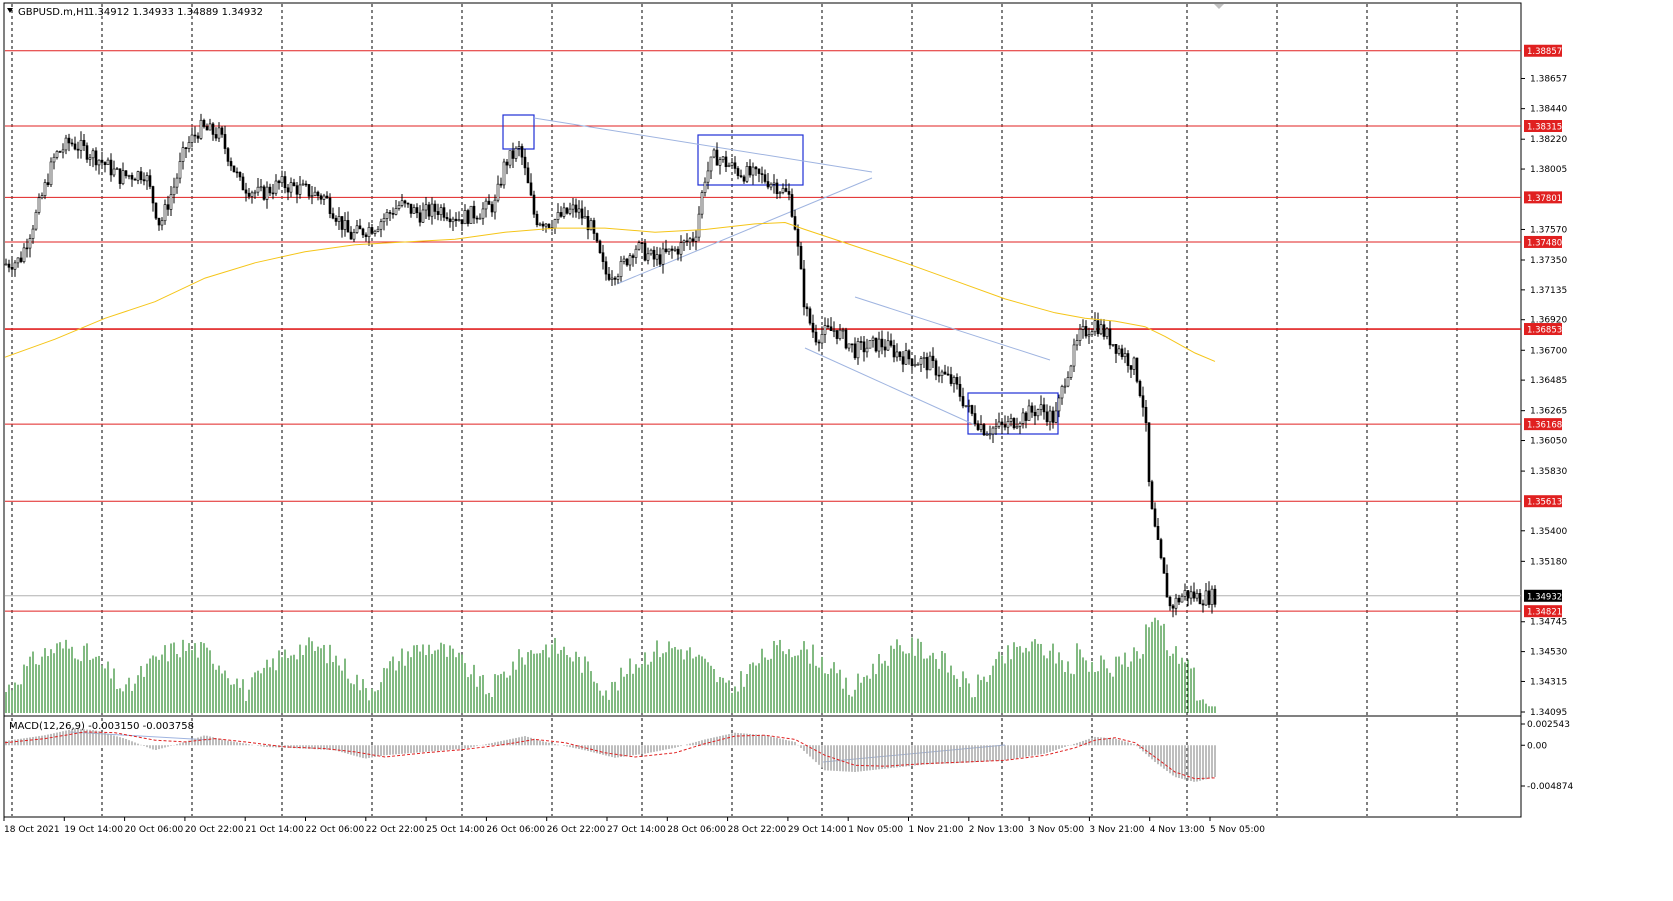 The image size is (1673, 901). I want to click on time-label: 28 Oct 22:00, so click(757, 830).